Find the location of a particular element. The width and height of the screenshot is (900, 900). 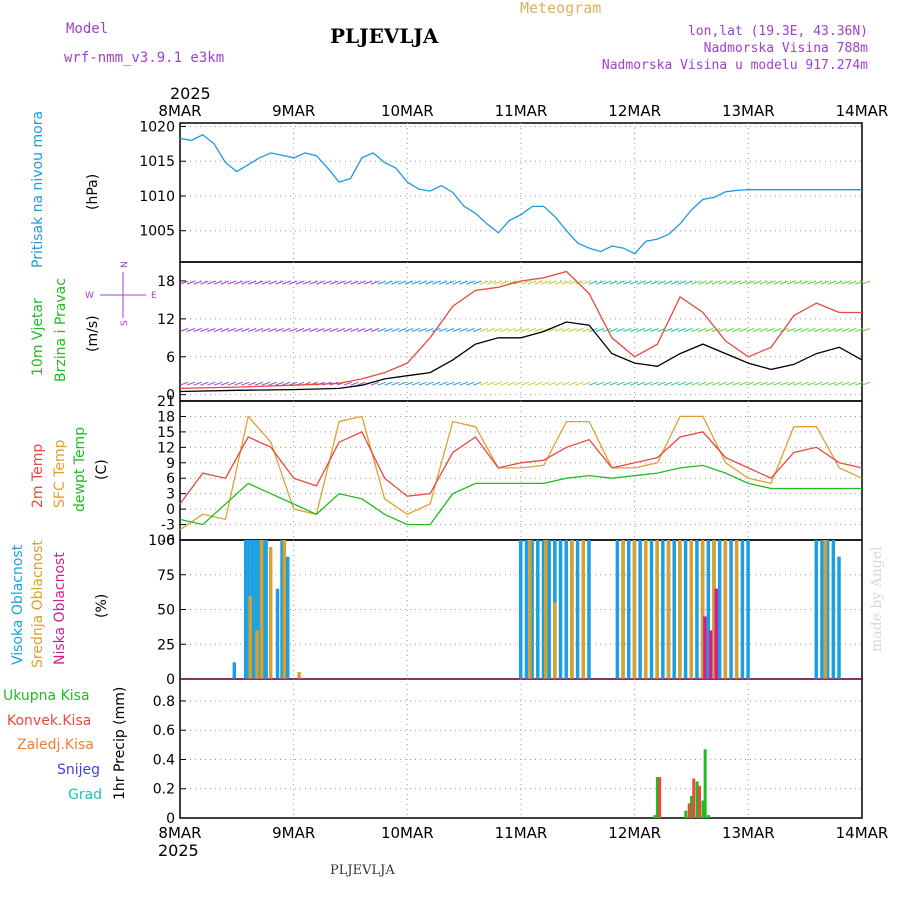

compass-e: E is located at coordinates (154, 296).